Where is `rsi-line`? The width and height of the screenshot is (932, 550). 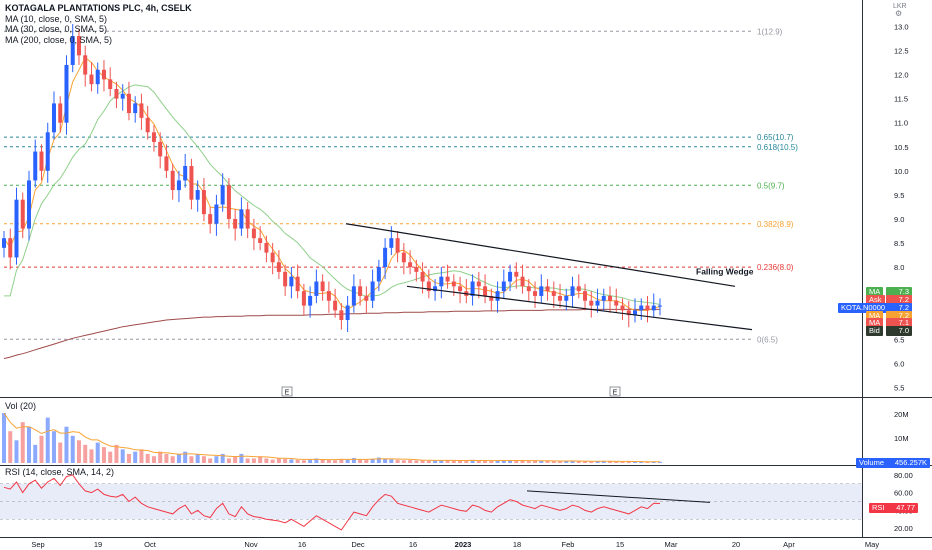
rsi-line is located at coordinates (332, 502).